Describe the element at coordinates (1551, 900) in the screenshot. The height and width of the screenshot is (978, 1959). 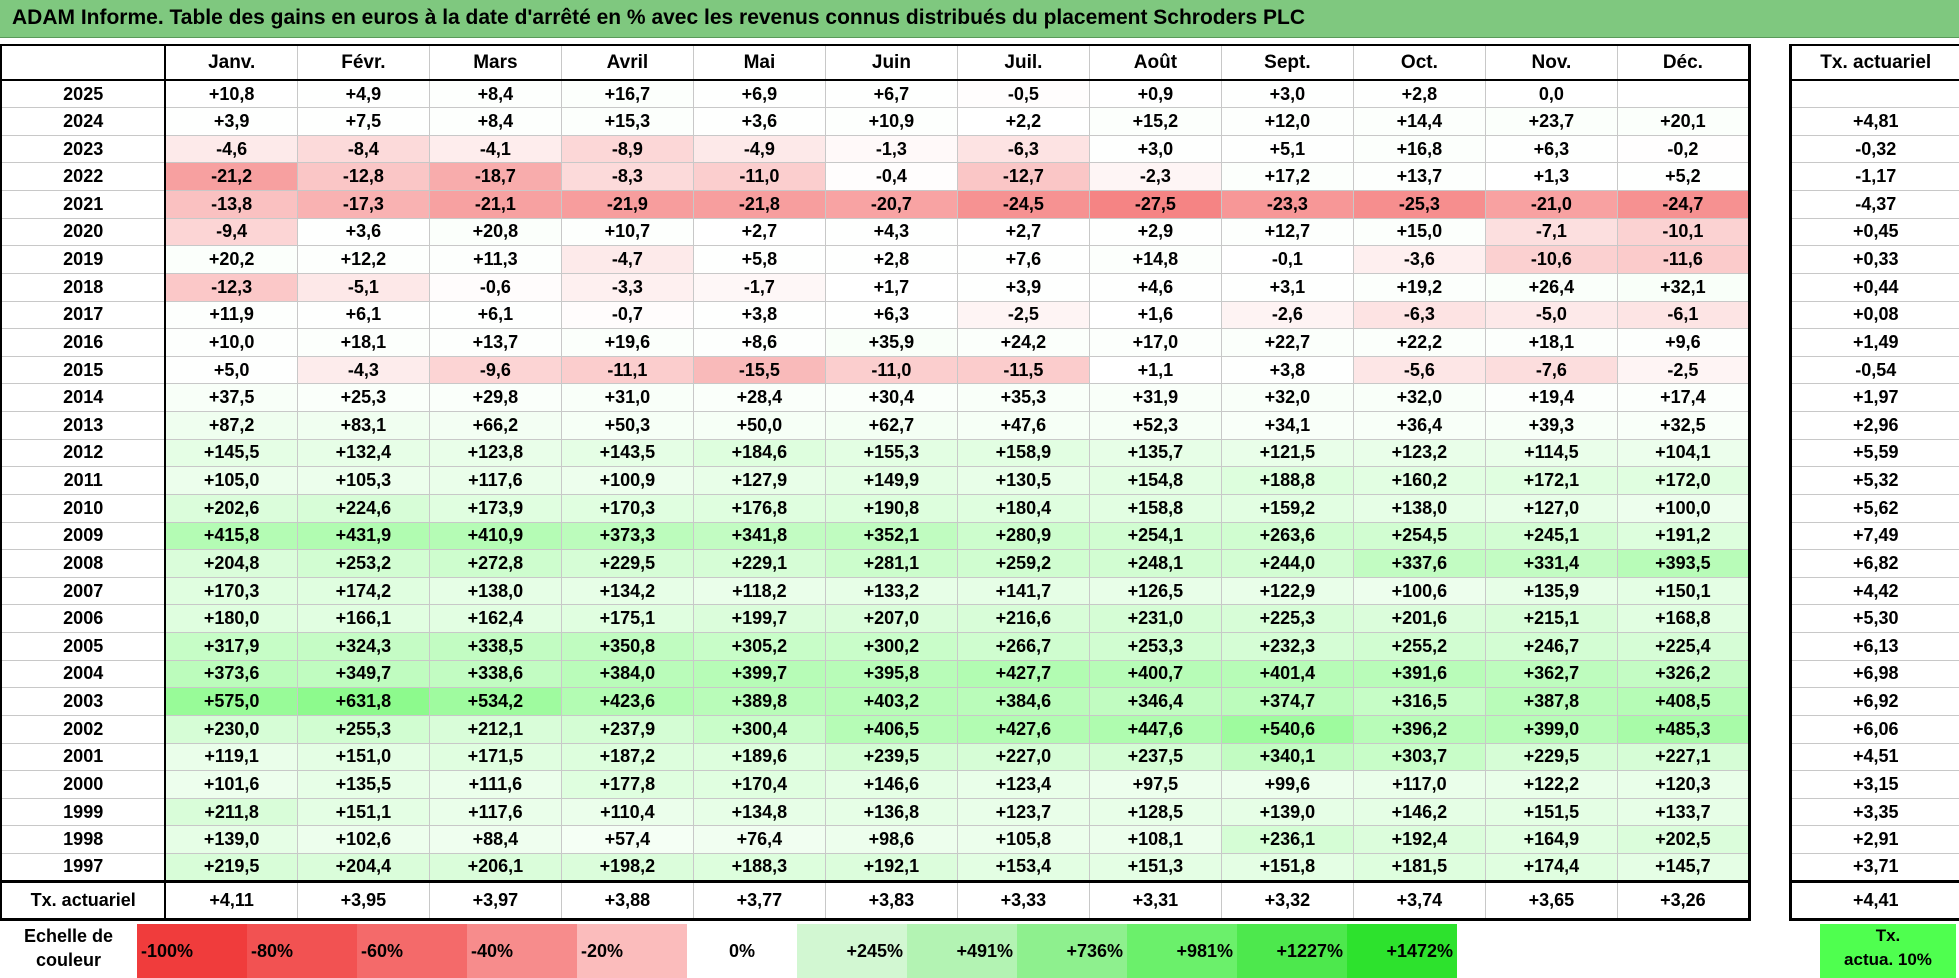
I see `footer-value: +3,65` at that location.